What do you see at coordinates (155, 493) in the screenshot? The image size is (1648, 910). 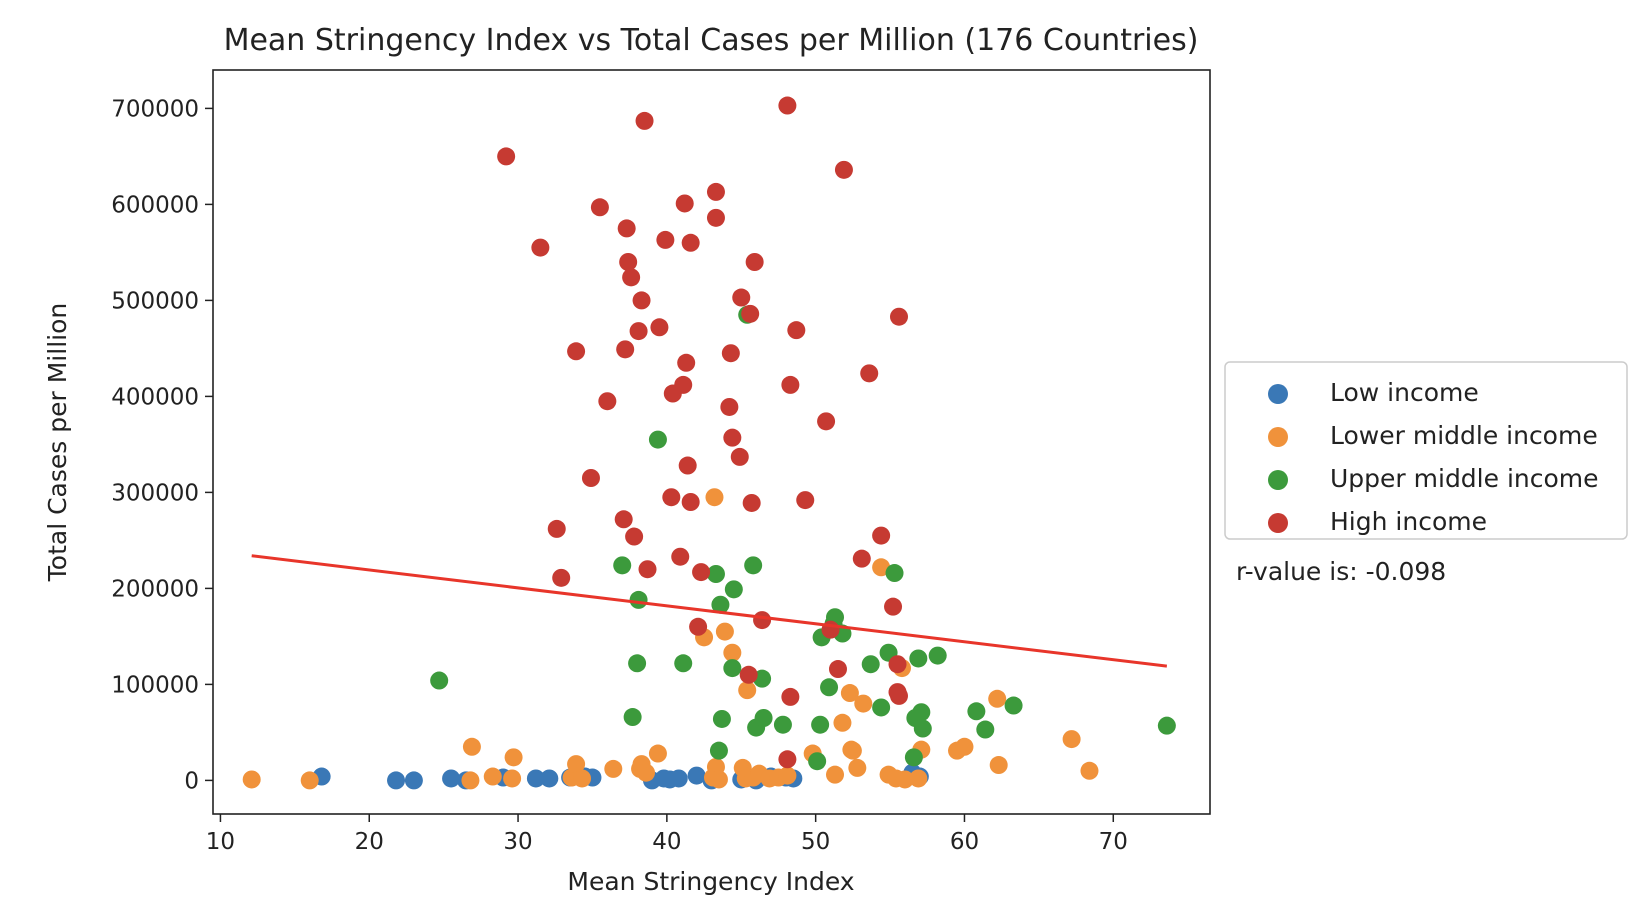 I see `y-tick-label-300000: 300000` at bounding box center [155, 493].